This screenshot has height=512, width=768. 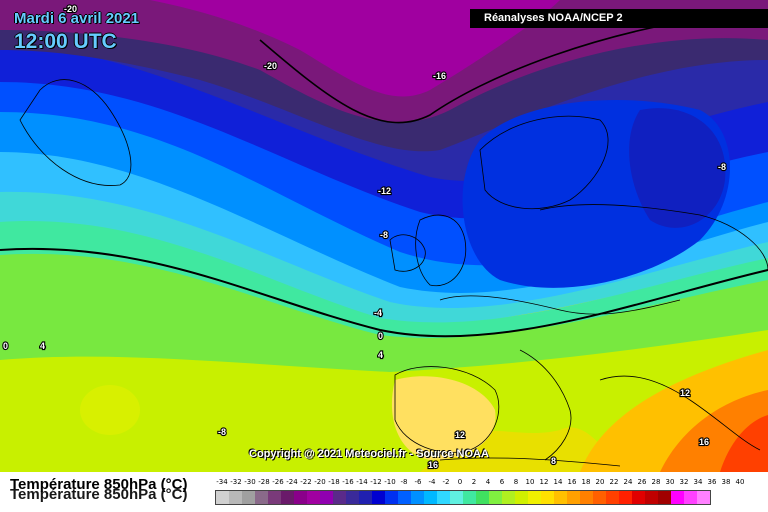 What do you see at coordinates (684, 482) in the screenshot?
I see `legend-scale-label: 32` at bounding box center [684, 482].